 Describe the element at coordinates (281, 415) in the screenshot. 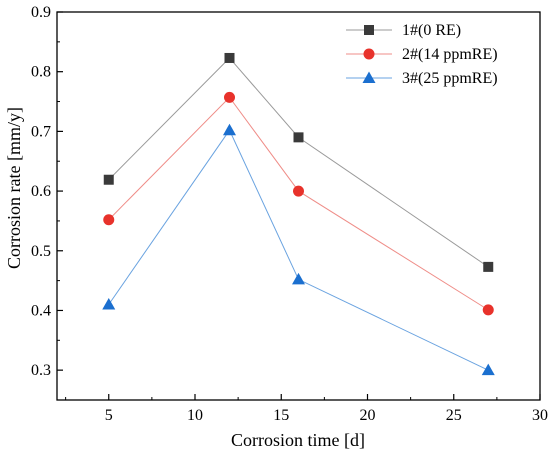

I see `x-tick-label: 15` at that location.